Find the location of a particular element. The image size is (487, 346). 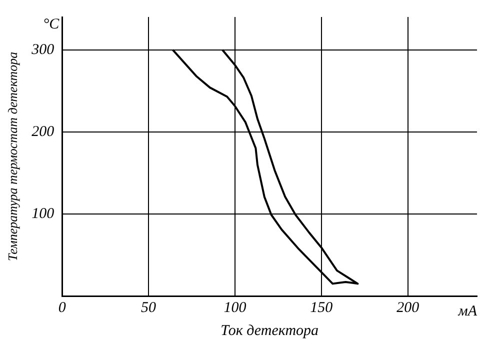

y-tick-label: 100 is located at coordinates (43, 214).